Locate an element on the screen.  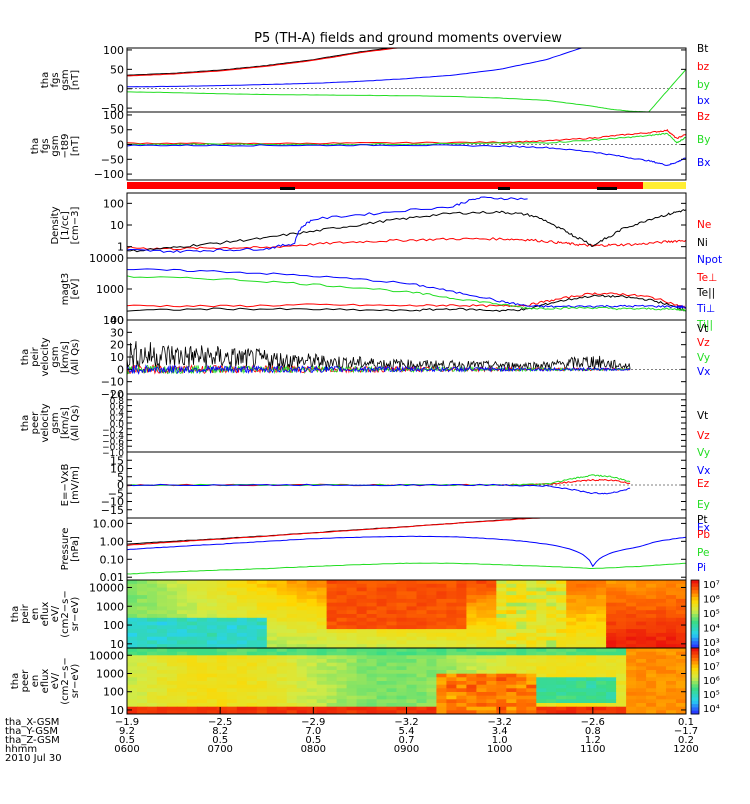
legend-peir_velocity-item: Vt is located at coordinates (702, 329).